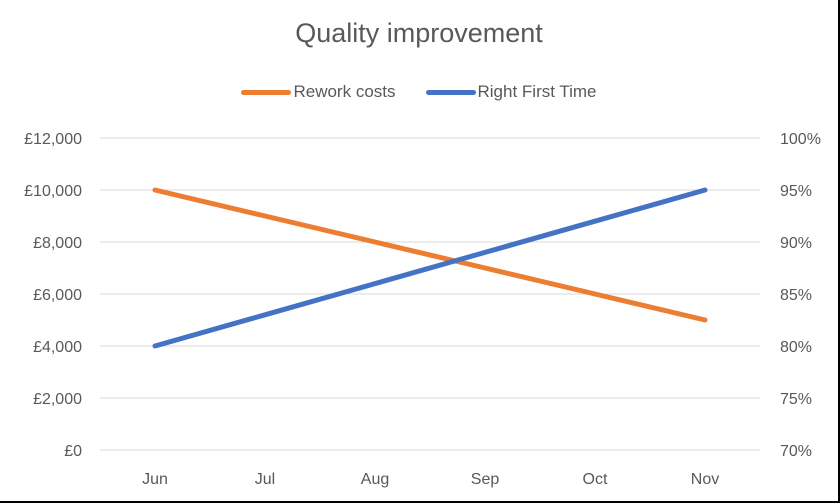 This screenshot has height=503, width=840. I want to click on left-axis-tick: £2,000, so click(57, 399).